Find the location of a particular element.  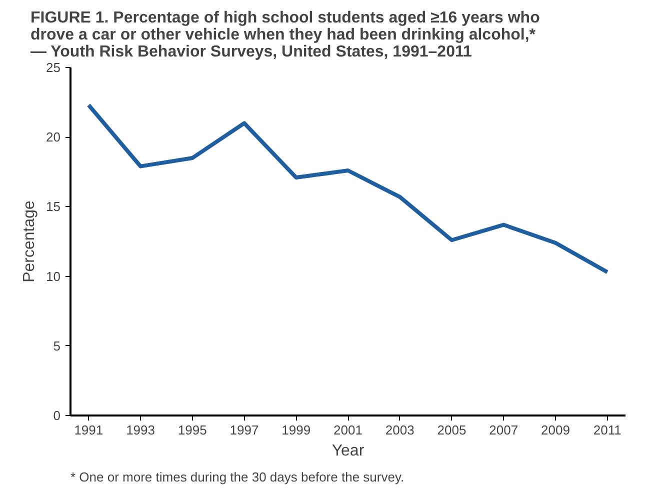

y-tick-label: 10 is located at coordinates (53, 276).